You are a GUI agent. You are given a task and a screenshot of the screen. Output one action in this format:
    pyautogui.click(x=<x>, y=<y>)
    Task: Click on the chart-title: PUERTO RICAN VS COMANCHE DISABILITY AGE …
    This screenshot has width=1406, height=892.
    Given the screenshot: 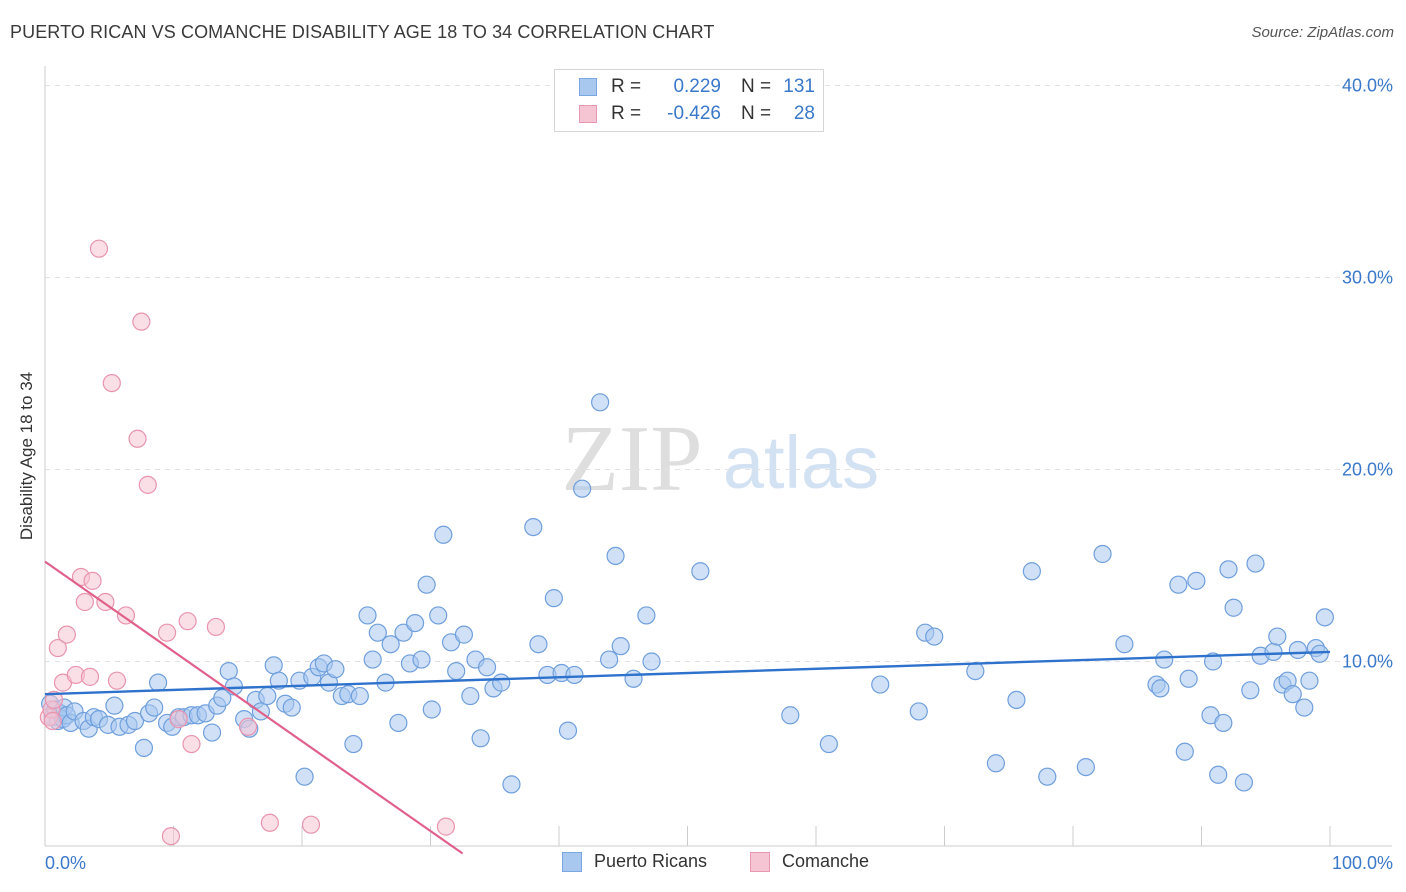 What is the action you would take?
    pyautogui.click(x=362, y=32)
    